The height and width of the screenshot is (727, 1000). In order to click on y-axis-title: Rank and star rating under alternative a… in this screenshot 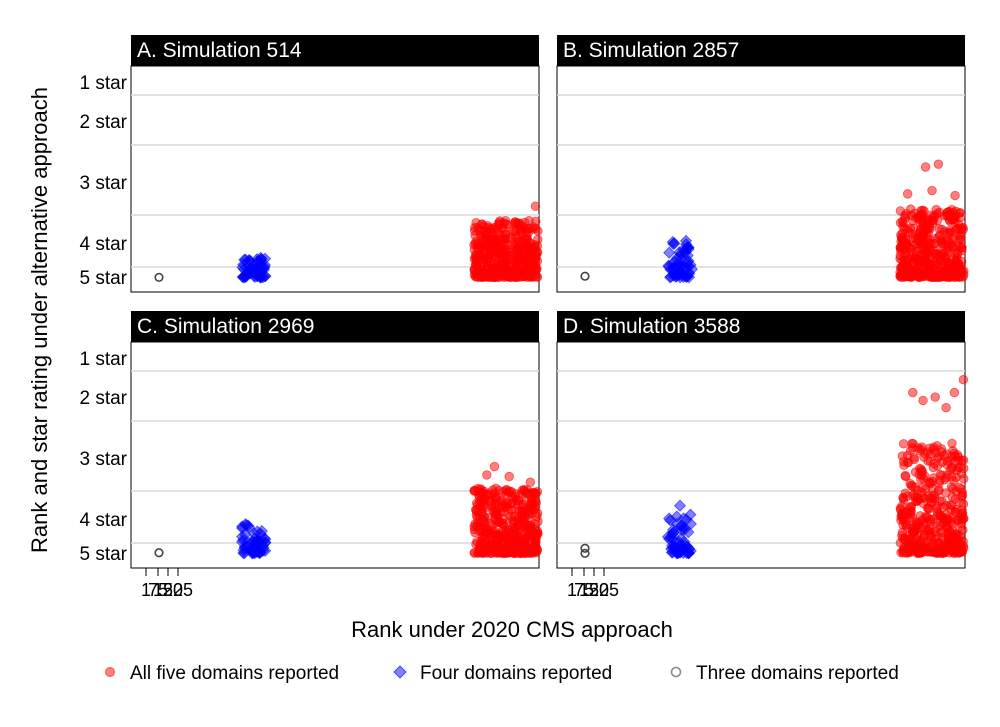, I will do `click(39, 320)`.